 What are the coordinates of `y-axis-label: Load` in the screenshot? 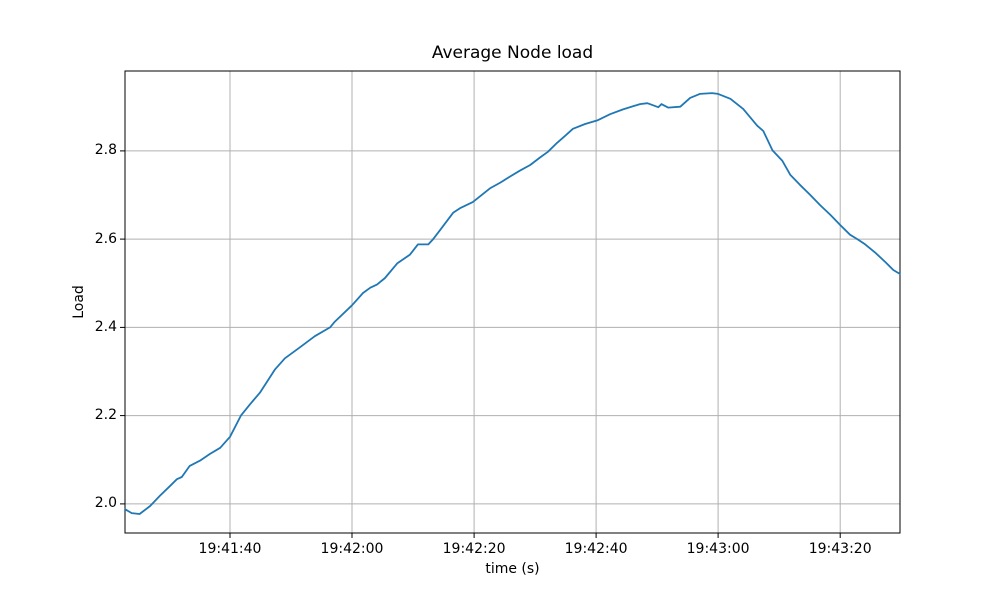 It's located at (79, 302).